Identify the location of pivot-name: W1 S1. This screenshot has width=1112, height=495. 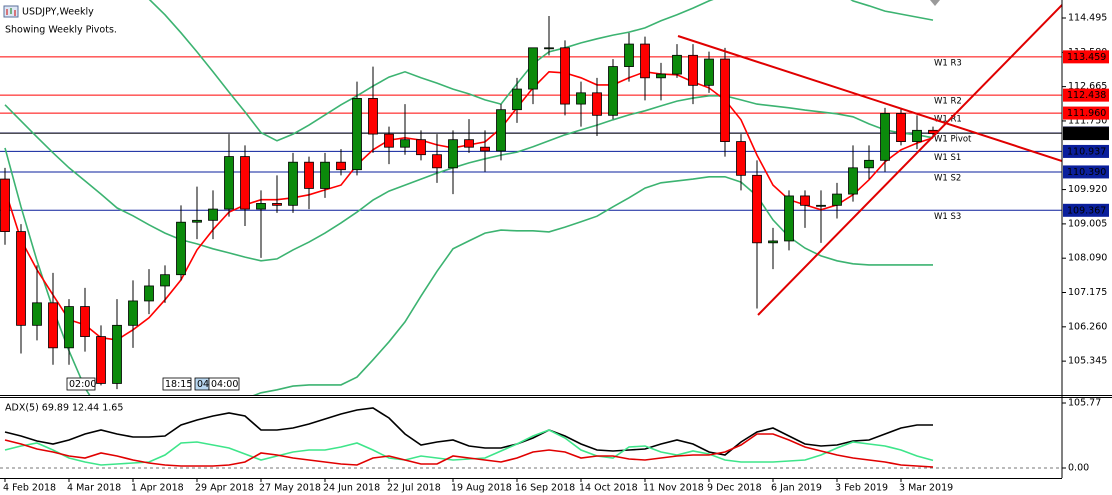
(947, 158).